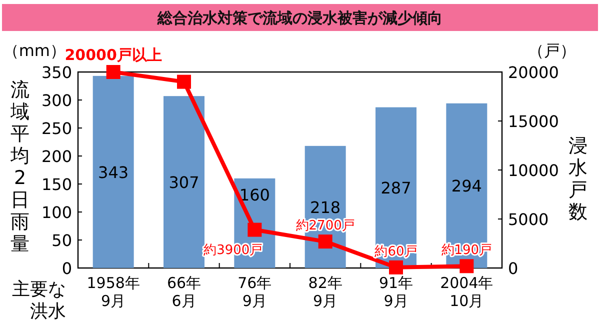 The height and width of the screenshot is (325, 600). Describe the element at coordinates (325, 292) in the screenshot. I see `x-tick-label: 82年 9月` at that location.